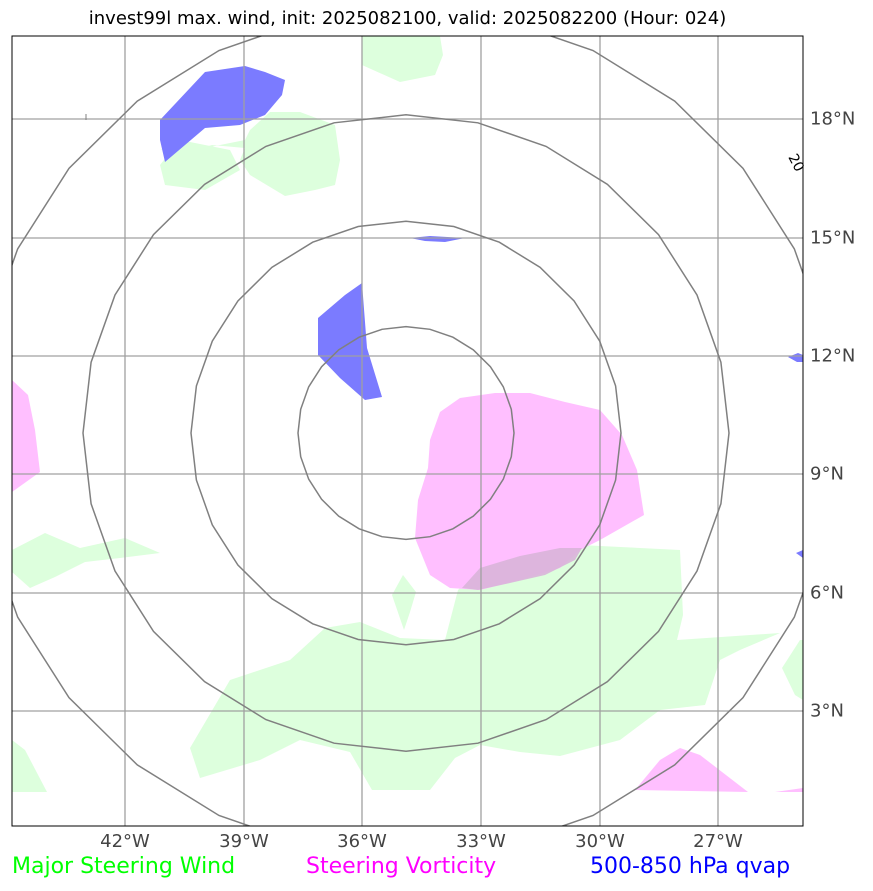 The width and height of the screenshot is (873, 891). Describe the element at coordinates (401, 866) in the screenshot. I see `legend-steering-vorticity: Steering Vorticity` at that location.